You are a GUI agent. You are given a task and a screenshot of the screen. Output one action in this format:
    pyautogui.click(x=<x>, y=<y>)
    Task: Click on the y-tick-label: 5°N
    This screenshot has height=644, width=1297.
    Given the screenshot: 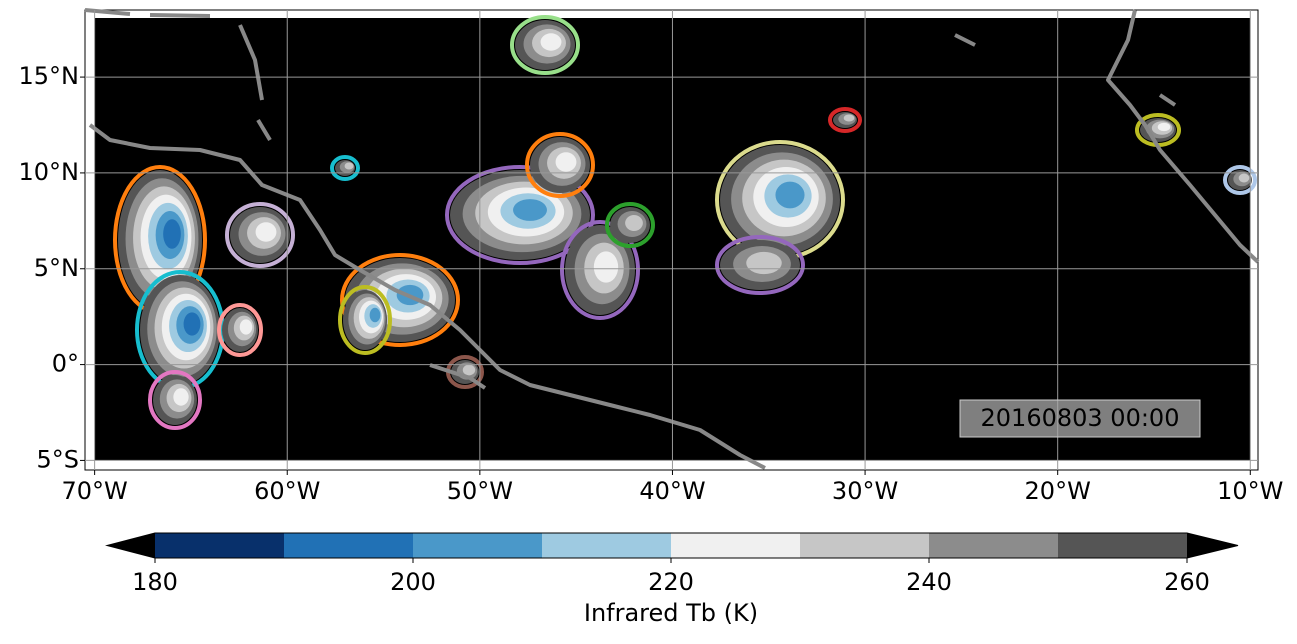 What is the action you would take?
    pyautogui.click(x=56, y=268)
    